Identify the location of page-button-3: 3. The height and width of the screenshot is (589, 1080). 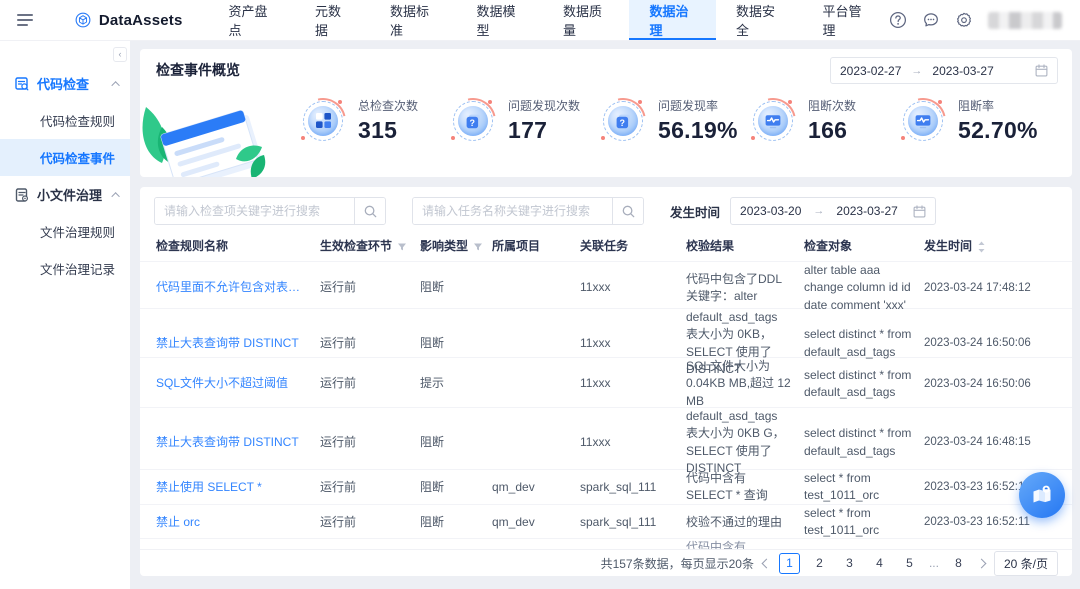
(849, 562).